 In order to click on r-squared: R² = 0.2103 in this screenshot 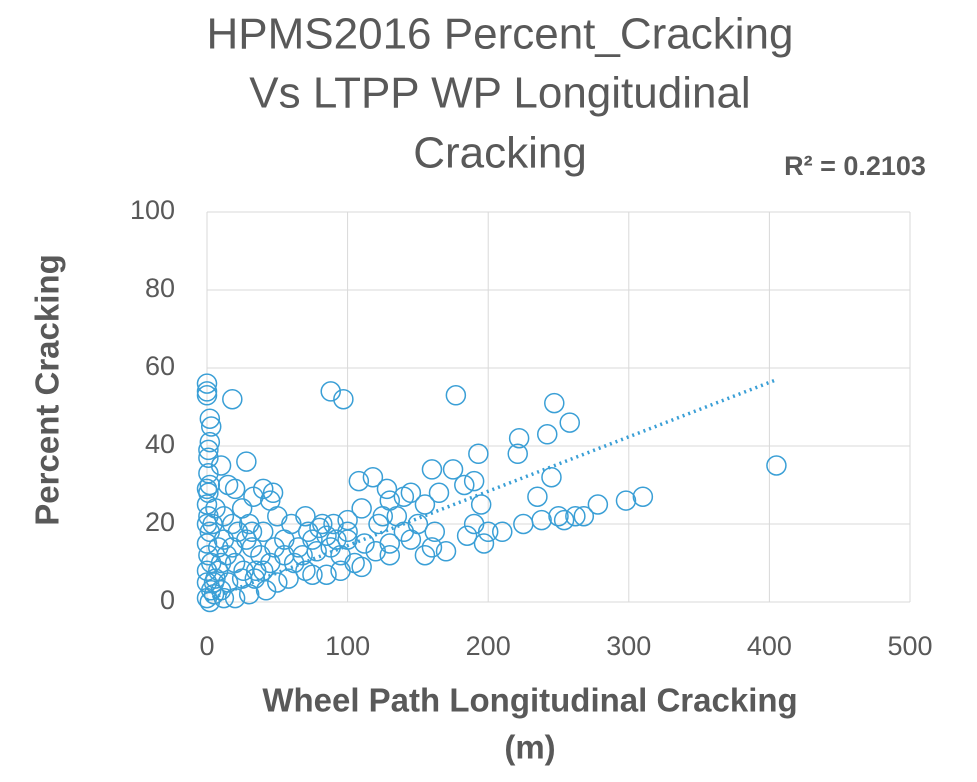, I will do `click(855, 166)`.